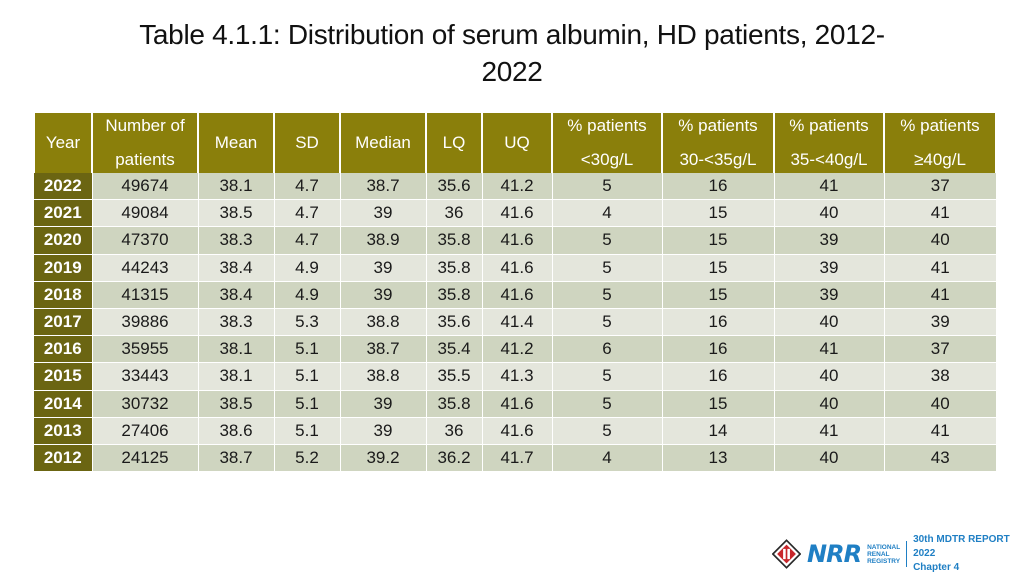 This screenshot has width=1024, height=576. I want to click on year-cell: 2012, so click(63, 458).